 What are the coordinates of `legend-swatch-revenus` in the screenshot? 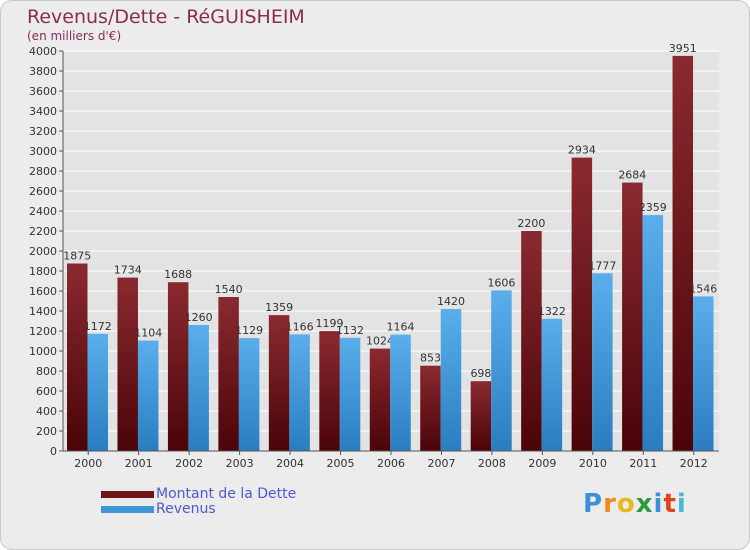 It's located at (127, 509).